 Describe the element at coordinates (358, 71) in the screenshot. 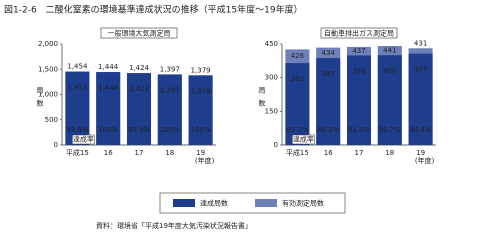

I see `value-label: 399` at that location.